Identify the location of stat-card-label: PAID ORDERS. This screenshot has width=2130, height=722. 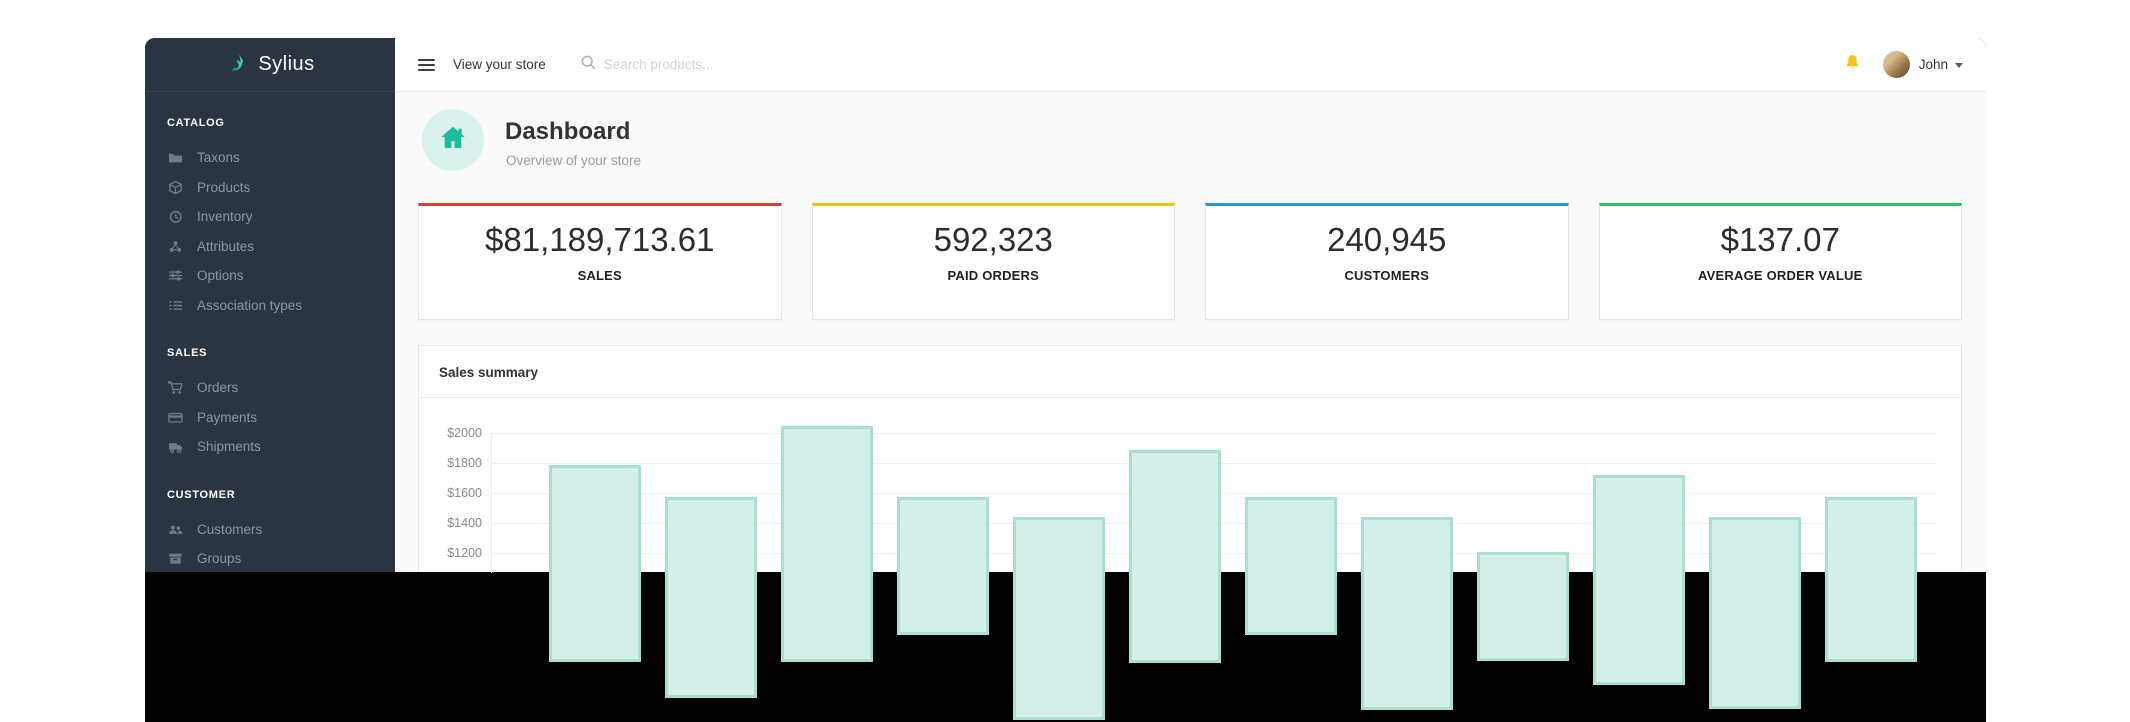
(993, 275).